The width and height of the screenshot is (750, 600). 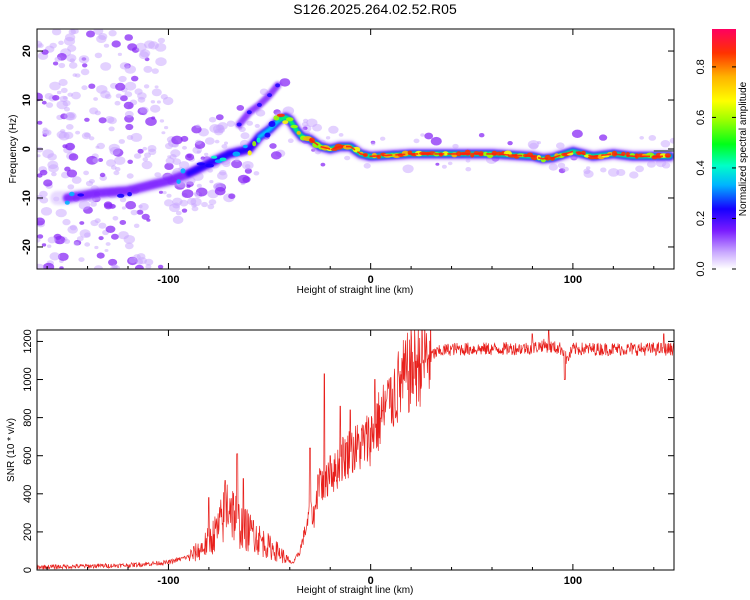 I want to click on spectrogram-y-tick-label: 10, so click(x=27, y=100).